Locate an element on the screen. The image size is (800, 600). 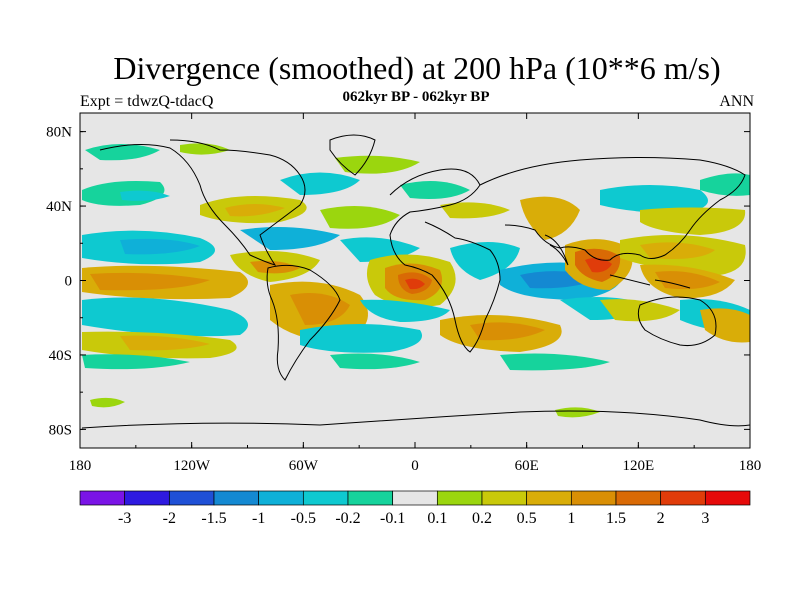
lat-tick-label: 40N is located at coordinates (59, 207).